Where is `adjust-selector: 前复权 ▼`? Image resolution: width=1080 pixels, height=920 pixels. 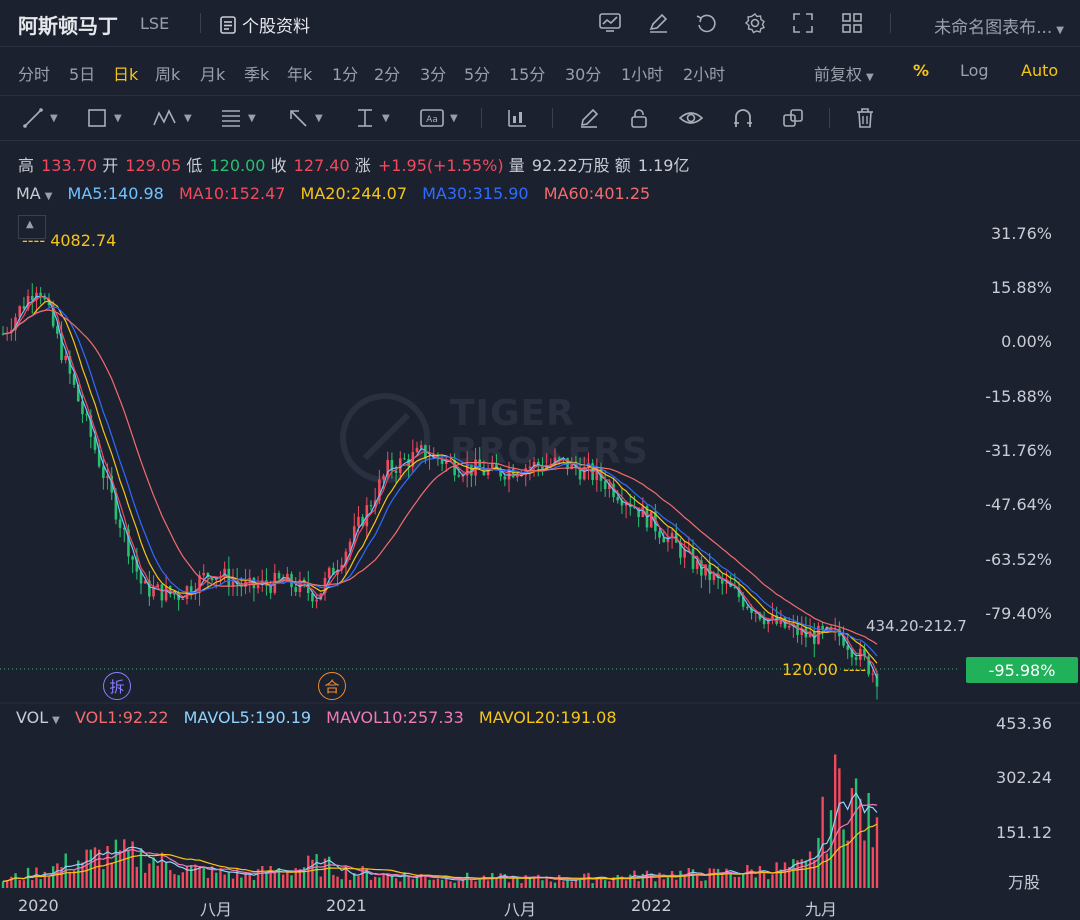 adjust-selector: 前复权 ▼ is located at coordinates (844, 73).